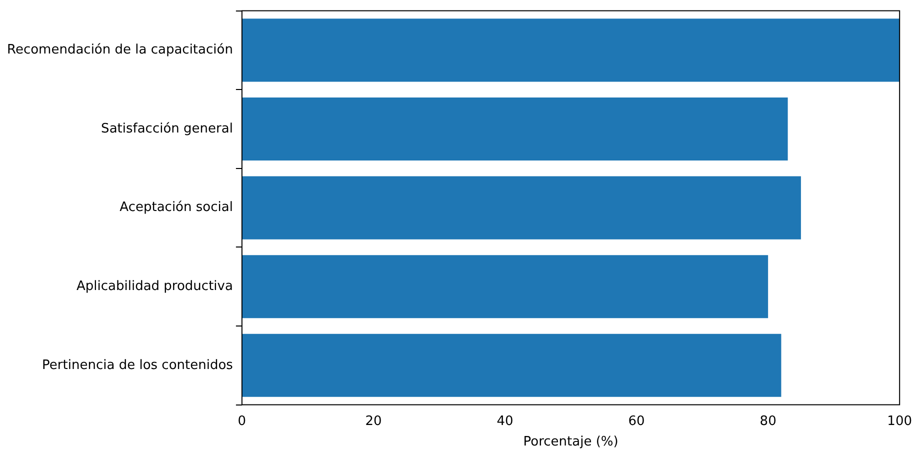 The height and width of the screenshot is (456, 915). Describe the element at coordinates (138, 365) in the screenshot. I see `y-tick-label: Pertinencia de los contenidos` at that location.